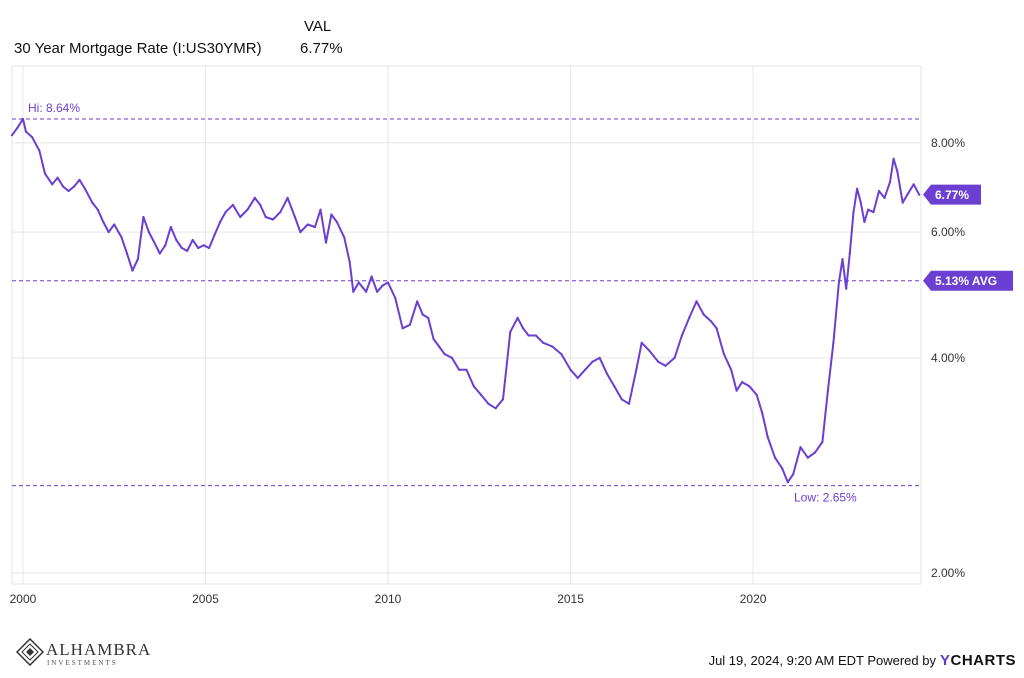 The height and width of the screenshot is (678, 1024). I want to click on hi-label: Hi: 8.64%, so click(54, 108).